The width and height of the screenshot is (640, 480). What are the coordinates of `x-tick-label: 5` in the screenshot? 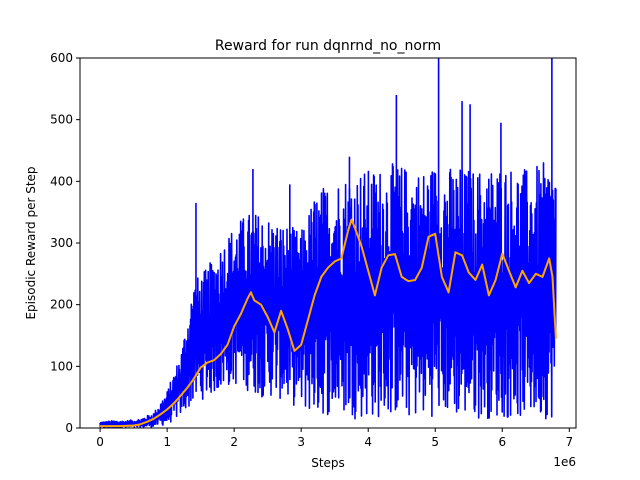 It's located at (435, 442).